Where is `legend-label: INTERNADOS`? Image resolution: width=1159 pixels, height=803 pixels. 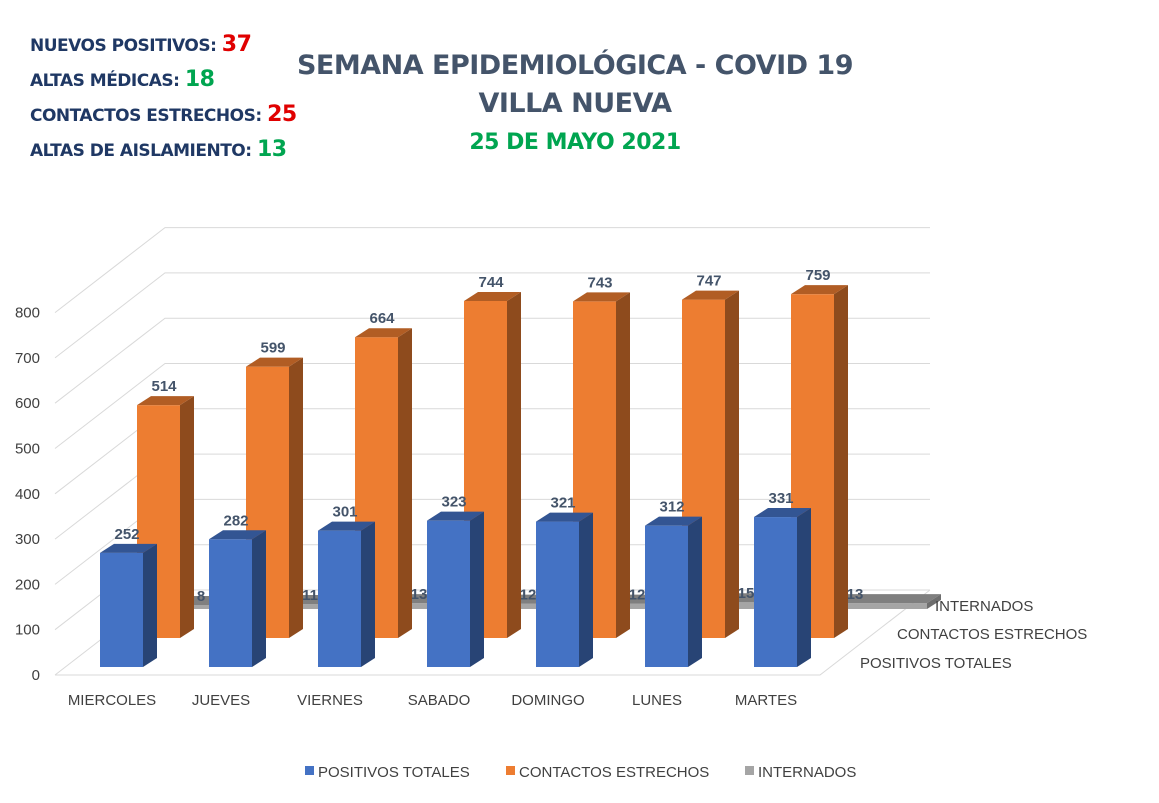
legend-label: INTERNADOS is located at coordinates (807, 772).